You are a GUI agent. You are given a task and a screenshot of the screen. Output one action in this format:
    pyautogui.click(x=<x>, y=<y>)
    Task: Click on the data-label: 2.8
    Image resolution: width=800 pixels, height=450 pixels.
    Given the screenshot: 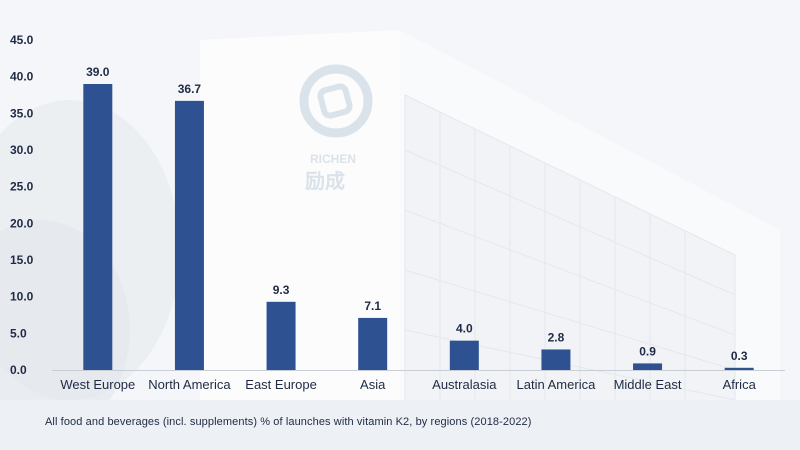 What is the action you would take?
    pyautogui.click(x=556, y=337)
    